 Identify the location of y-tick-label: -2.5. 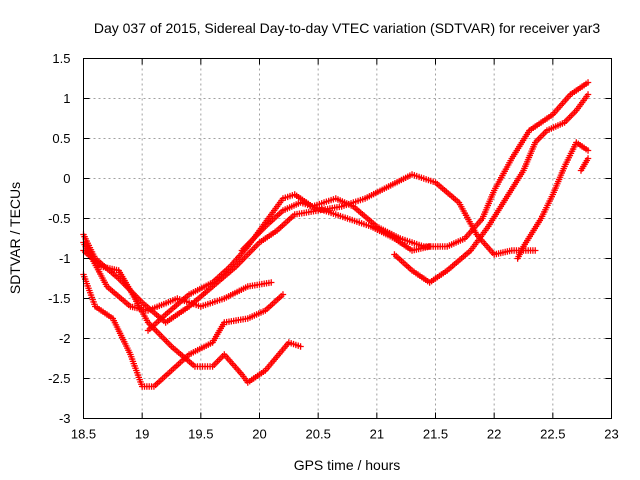
(59, 378).